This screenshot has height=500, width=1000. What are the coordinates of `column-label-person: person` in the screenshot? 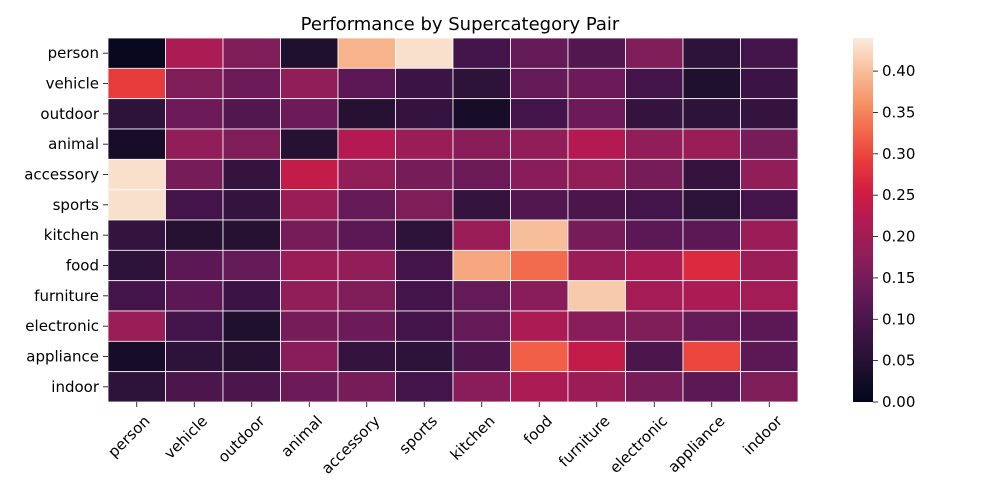 It's located at (128, 436).